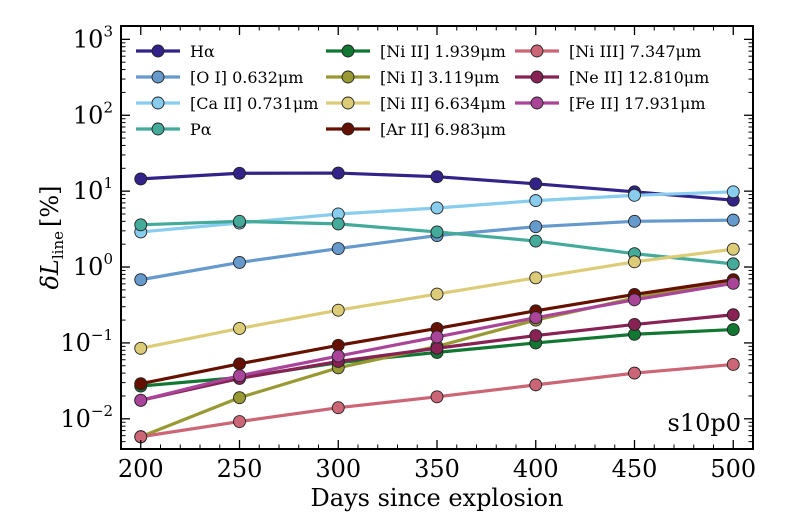 The height and width of the screenshot is (529, 793). I want to click on y-axis-title: δLline [%], so click(51, 237).